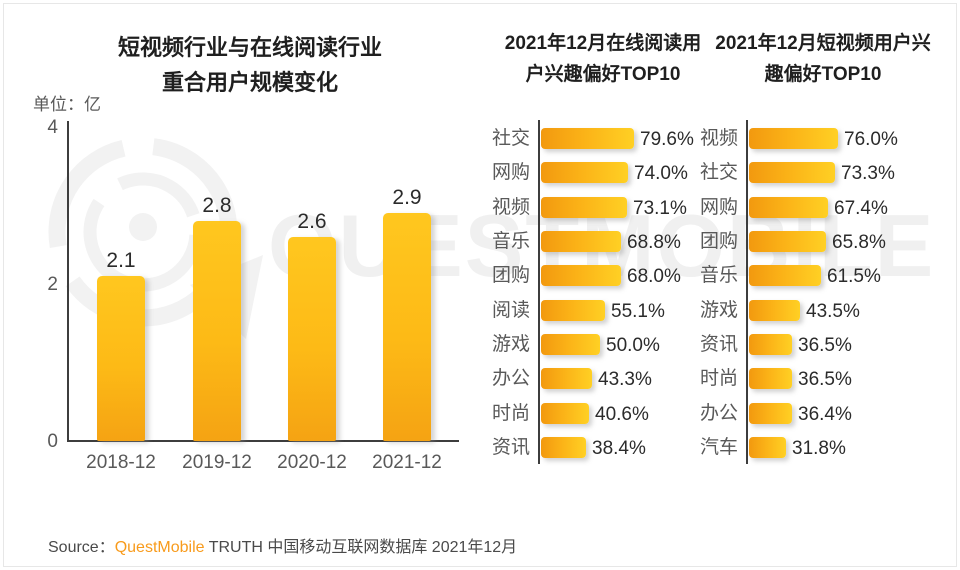 This screenshot has height=570, width=960. Describe the element at coordinates (747, 292) in the screenshot. I see `right-chart-axis` at that location.